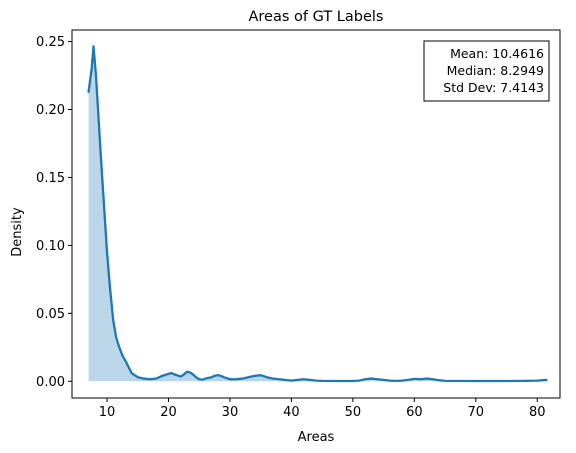  Describe the element at coordinates (495, 70) in the screenshot. I see `stats-line: Median: 8.2949` at that location.